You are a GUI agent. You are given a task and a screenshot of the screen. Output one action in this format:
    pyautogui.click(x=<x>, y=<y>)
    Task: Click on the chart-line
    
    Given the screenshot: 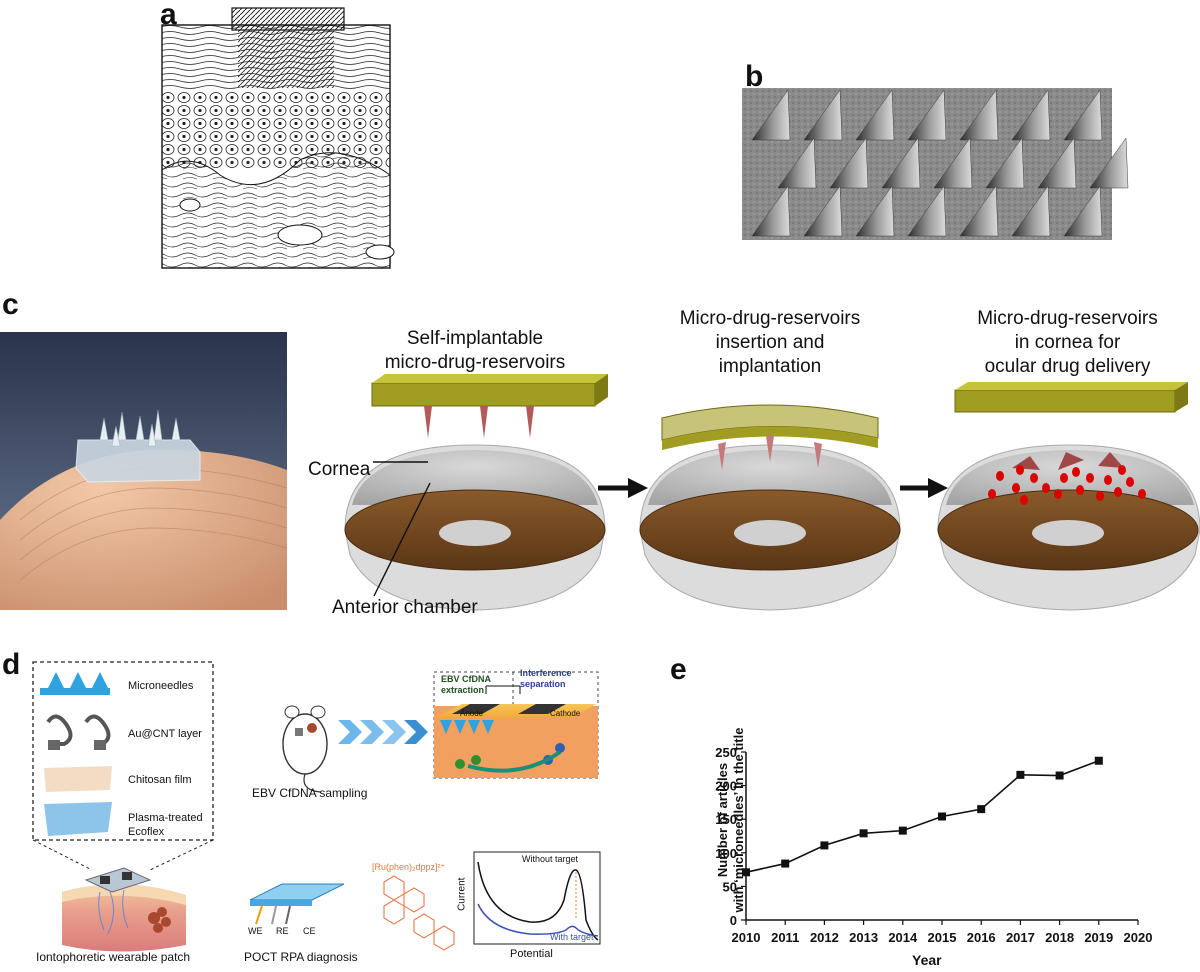 What is the action you would take?
    pyautogui.click(x=922, y=816)
    